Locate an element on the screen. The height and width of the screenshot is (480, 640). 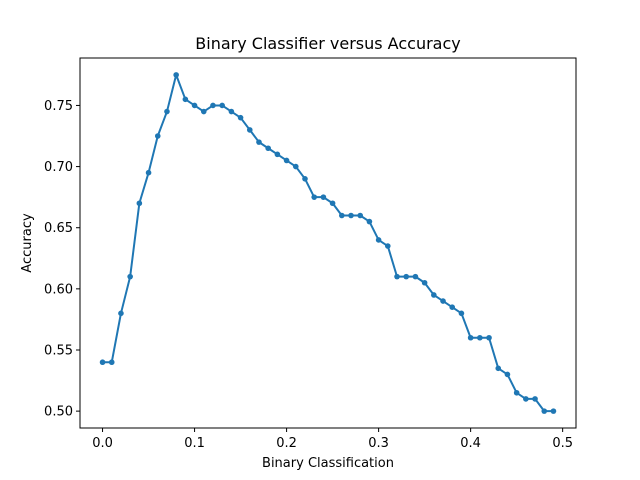
x-tick-label: 0.5 is located at coordinates (562, 443).